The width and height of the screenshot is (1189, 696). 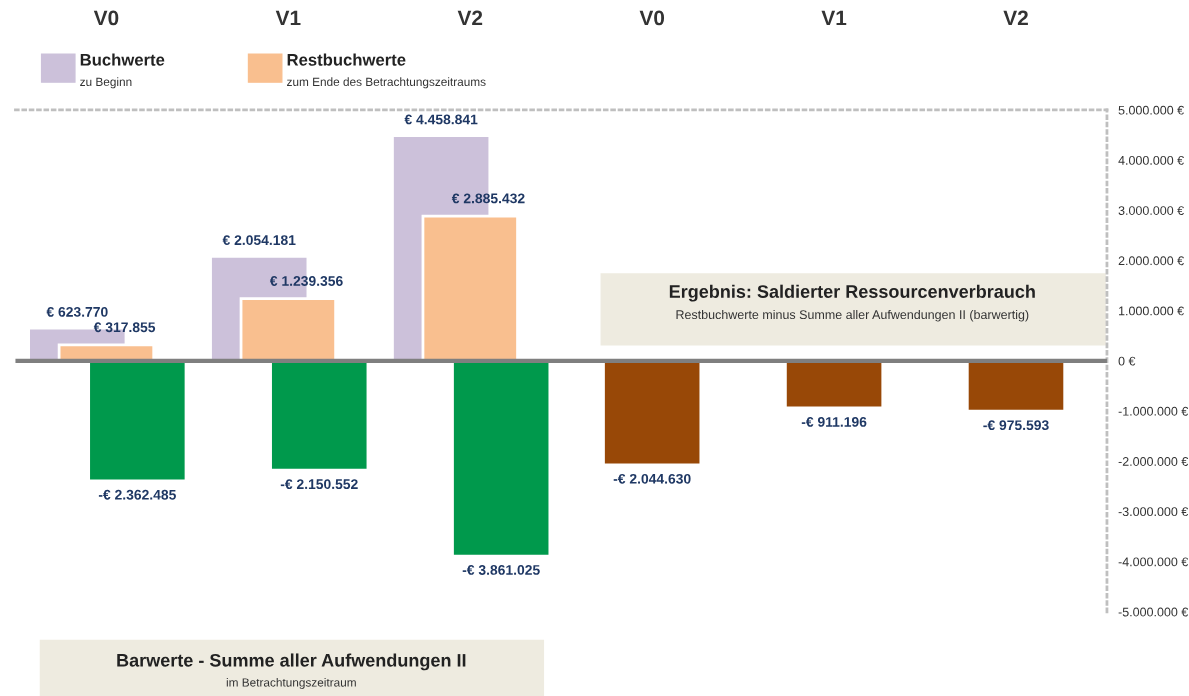 I want to click on data-label: -€ 2.150.552, so click(x=319, y=484).